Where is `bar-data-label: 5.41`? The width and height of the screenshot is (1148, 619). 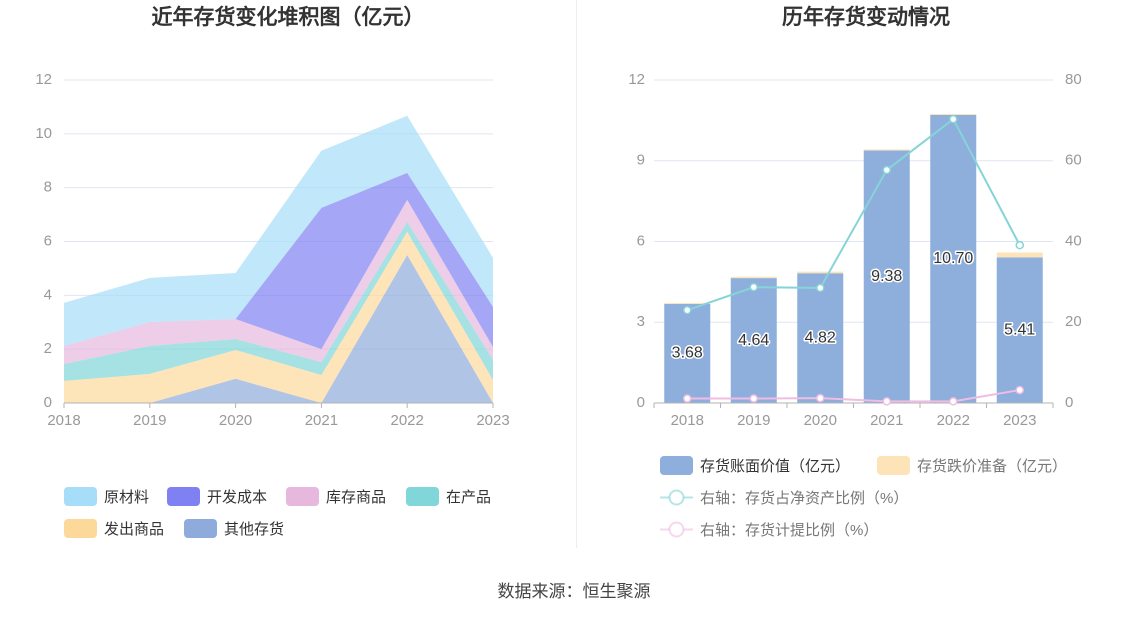
bar-data-label: 5.41 is located at coordinates (1019, 329).